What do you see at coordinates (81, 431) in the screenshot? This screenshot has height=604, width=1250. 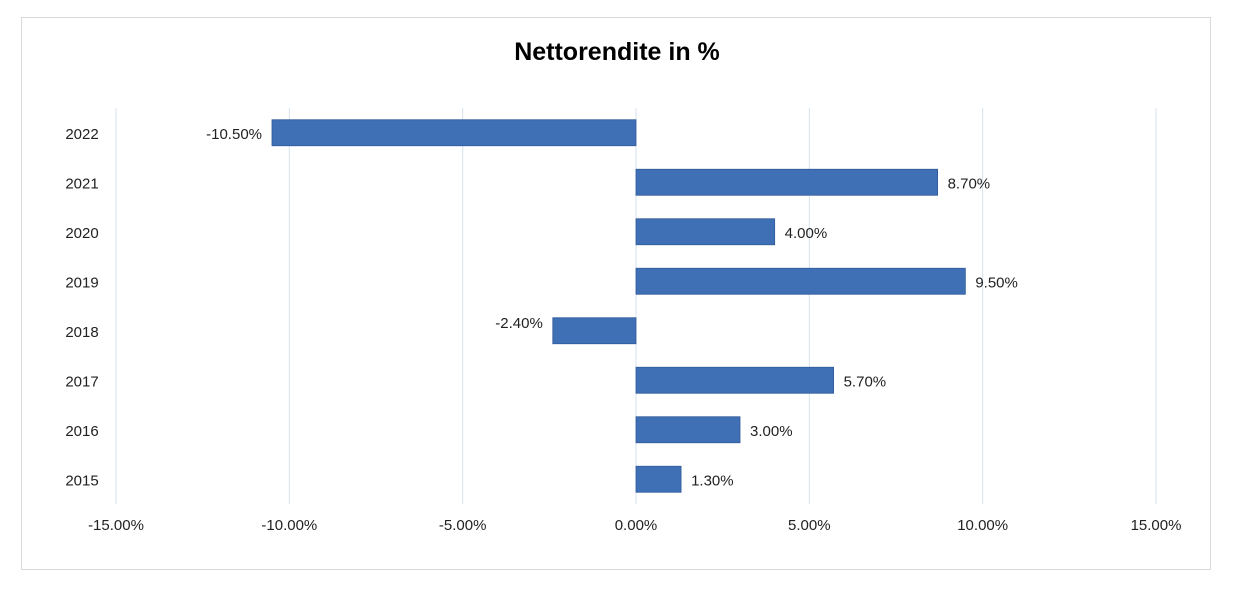 I see `category-label: 2016` at bounding box center [81, 431].